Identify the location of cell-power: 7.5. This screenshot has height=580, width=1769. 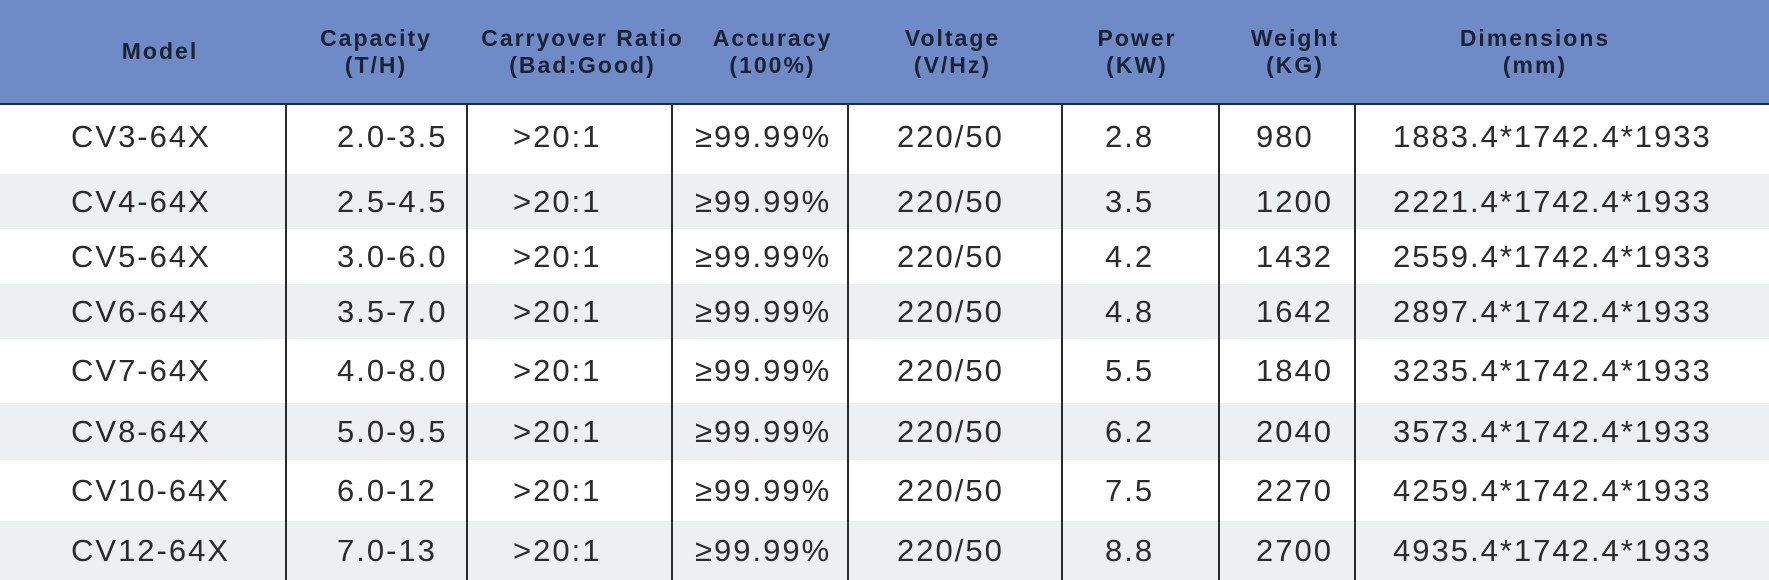
(1130, 490).